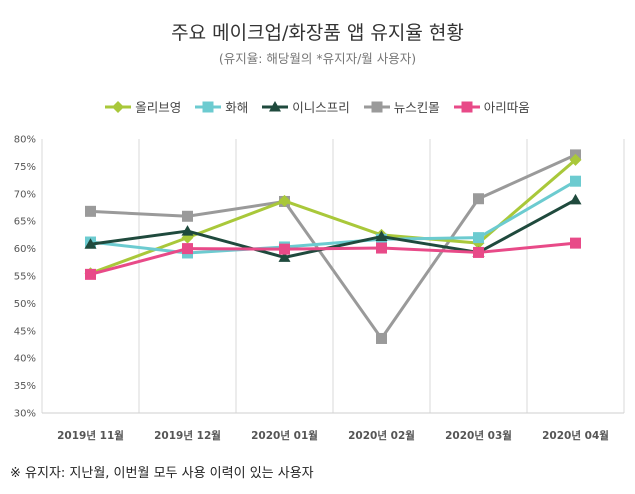 The height and width of the screenshot is (494, 635). Describe the element at coordinates (284, 435) in the screenshot. I see `x-tick-label: 2020년 01월` at that location.